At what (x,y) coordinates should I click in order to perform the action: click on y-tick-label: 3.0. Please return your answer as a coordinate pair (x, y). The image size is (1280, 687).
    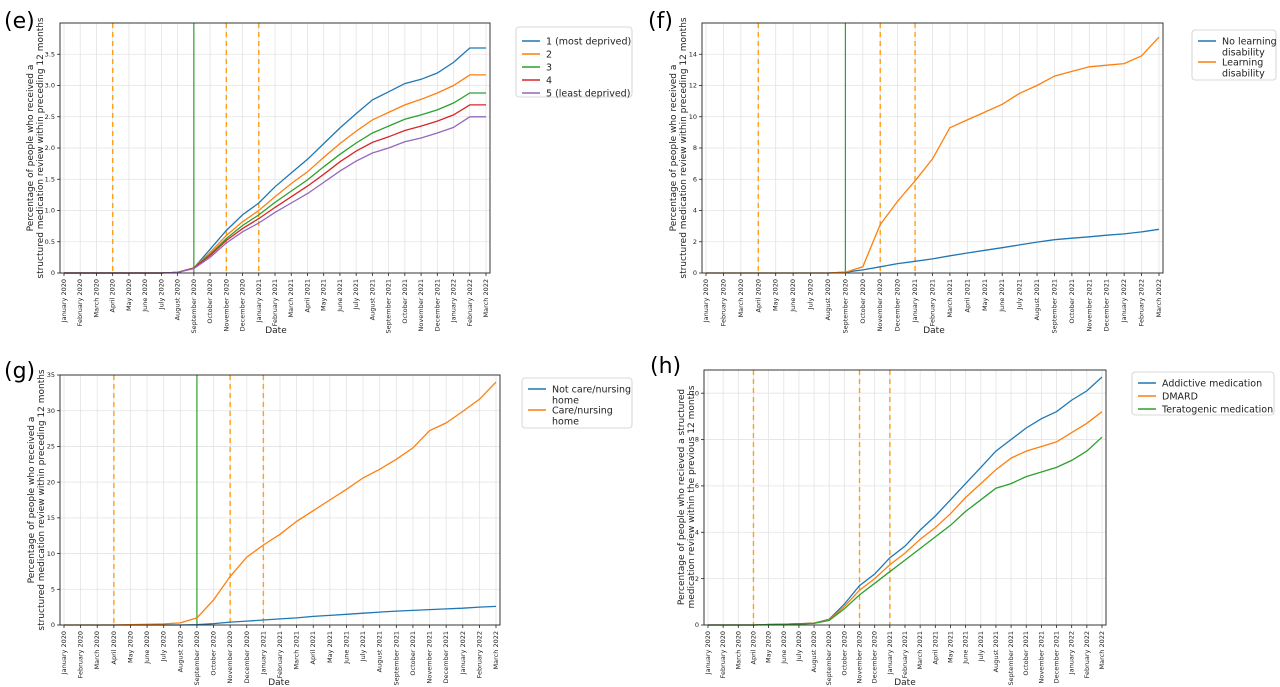
    Looking at the image, I should click on (50, 86).